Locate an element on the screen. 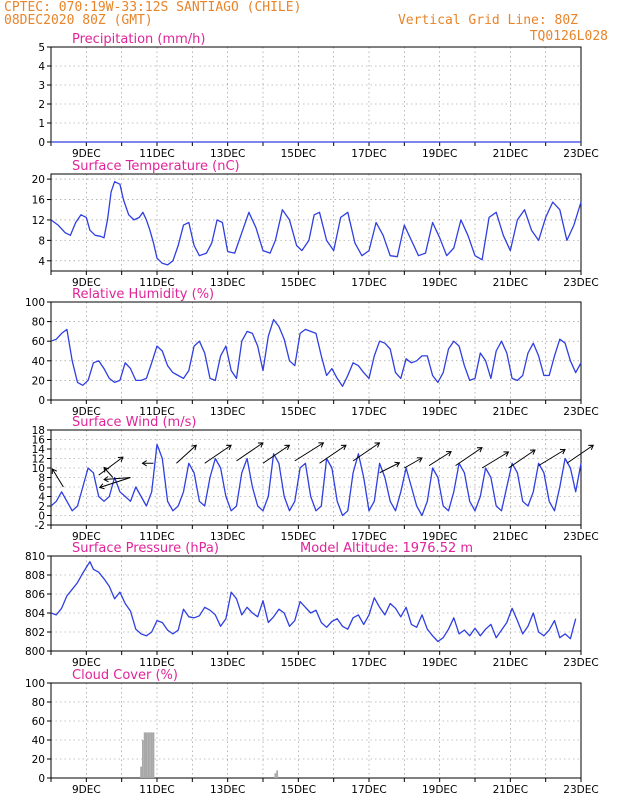  panel-title: Surface Wind (m/s) is located at coordinates (134, 422).